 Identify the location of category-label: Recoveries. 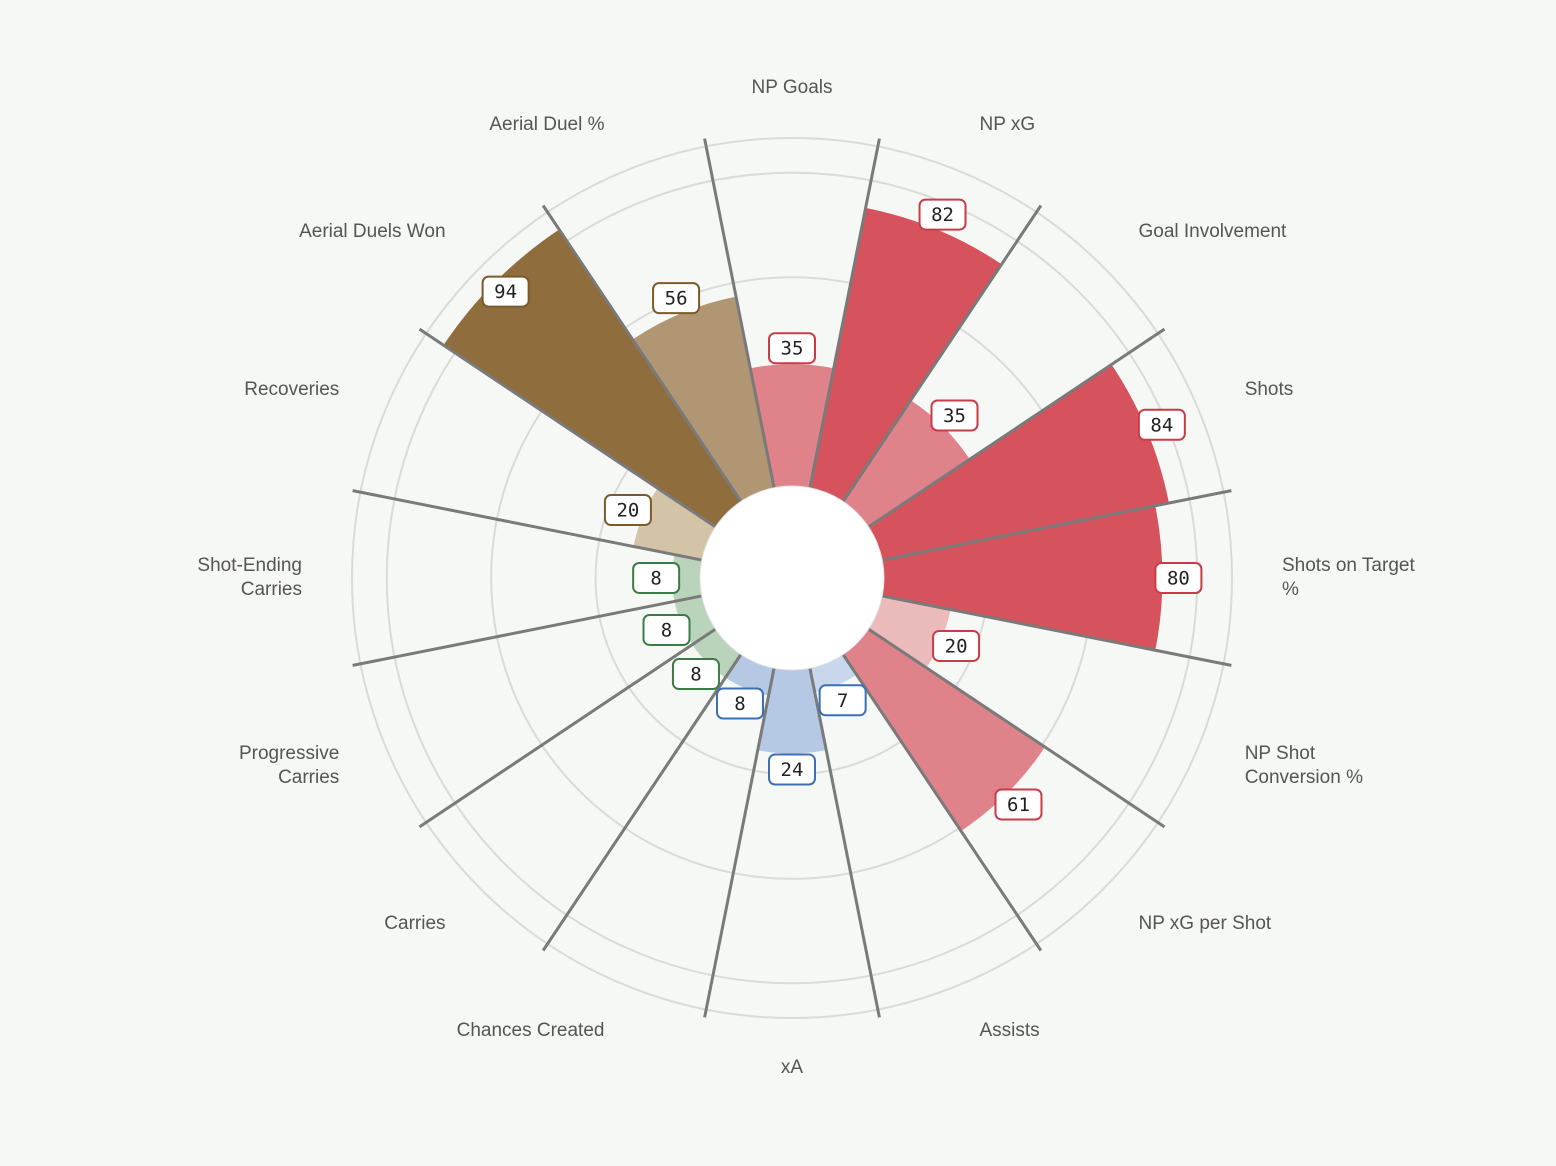
(292, 390).